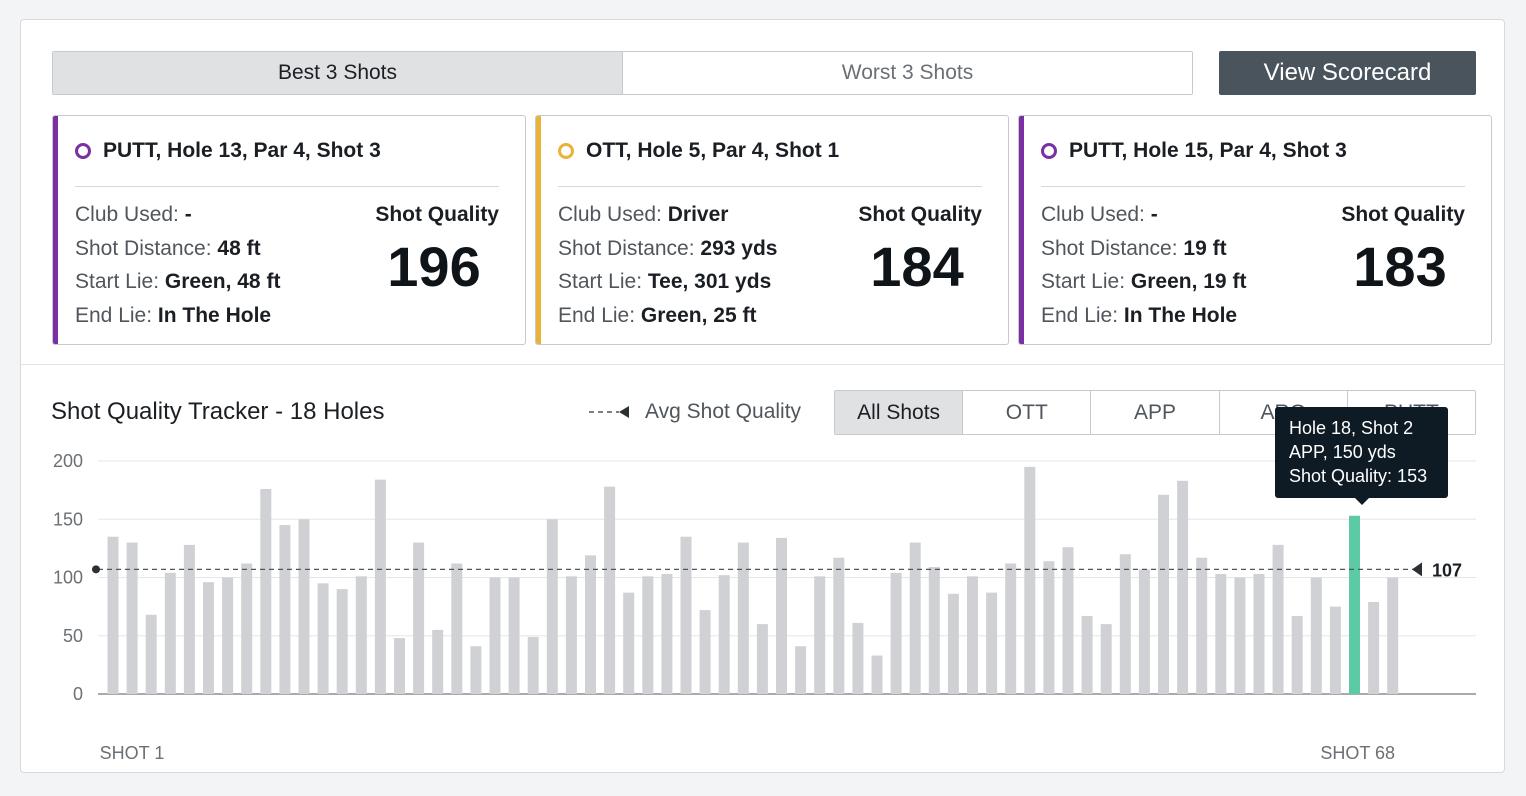 The width and height of the screenshot is (1526, 796). What do you see at coordinates (68, 461) in the screenshot?
I see `y-tick-label: 200` at bounding box center [68, 461].